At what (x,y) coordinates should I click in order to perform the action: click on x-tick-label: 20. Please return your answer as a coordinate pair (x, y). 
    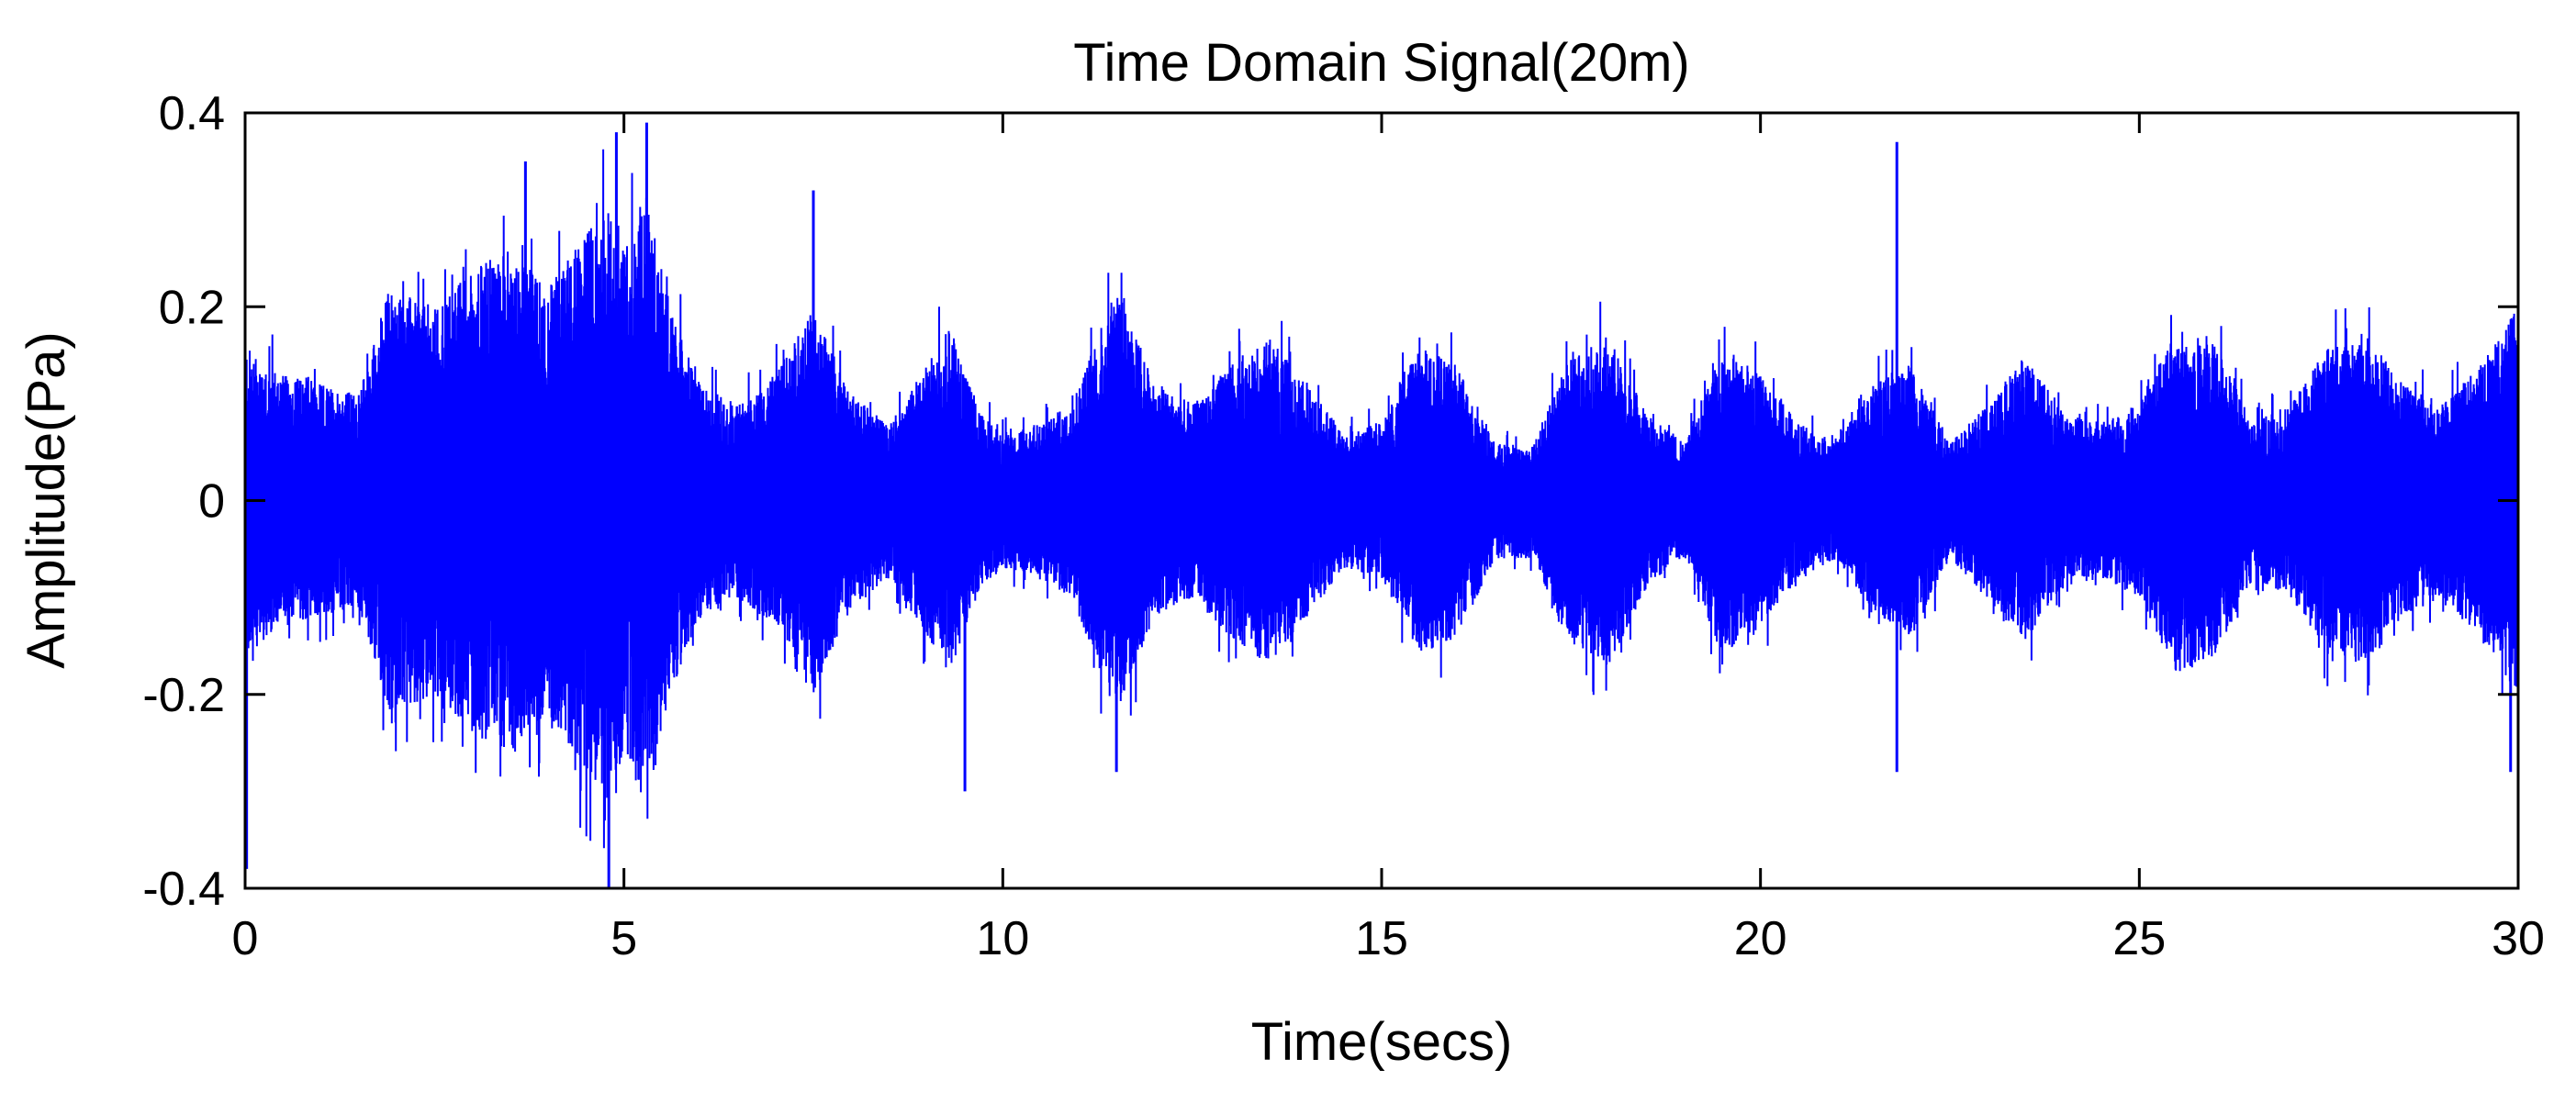
    Looking at the image, I should click on (1760, 938).